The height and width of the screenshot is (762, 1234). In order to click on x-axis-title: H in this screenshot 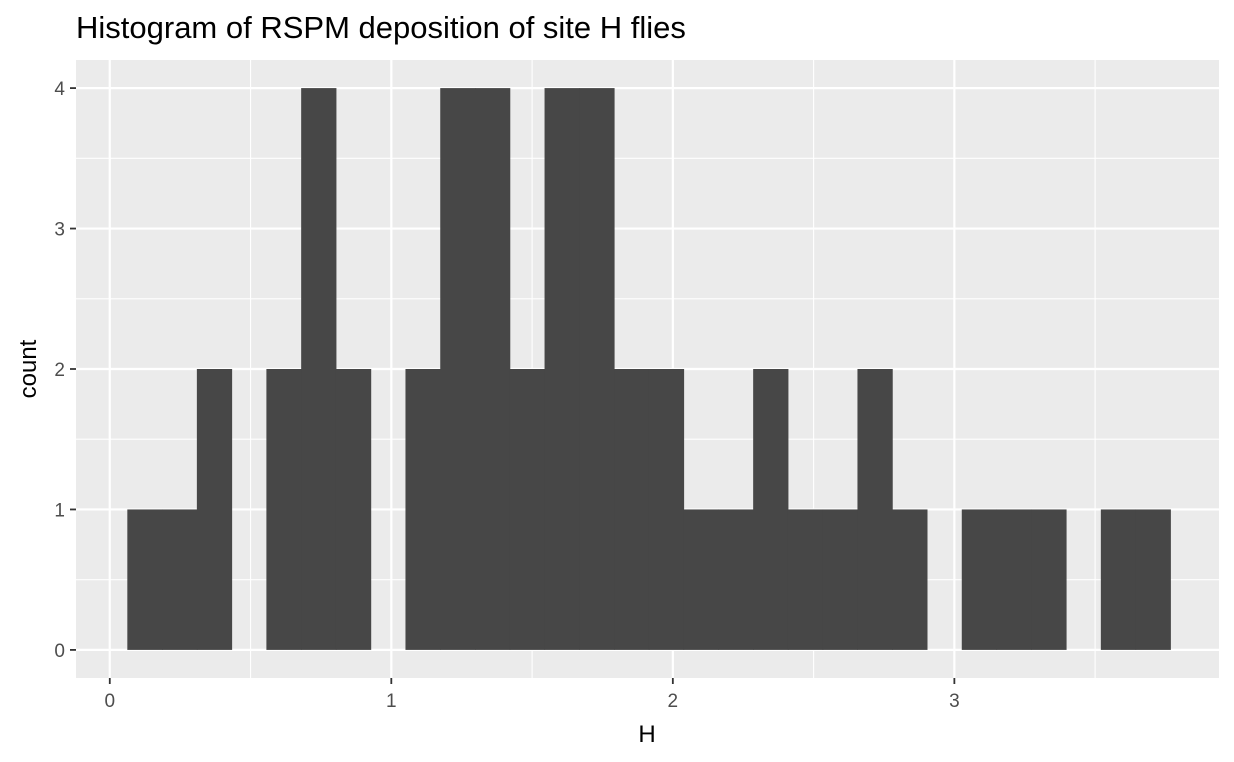, I will do `click(646, 734)`.